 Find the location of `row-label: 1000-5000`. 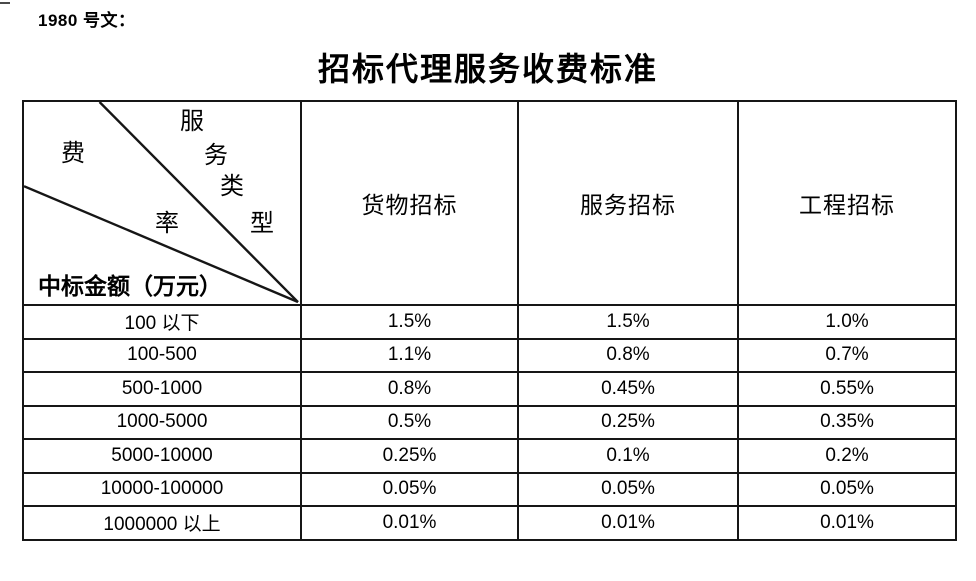

row-label: 1000-5000 is located at coordinates (162, 422).